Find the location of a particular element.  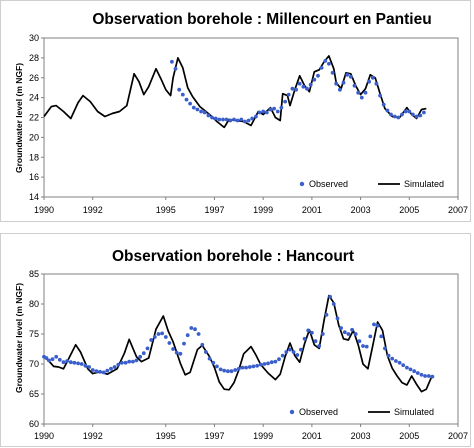

x-tick-label: 2005 is located at coordinates (409, 210).